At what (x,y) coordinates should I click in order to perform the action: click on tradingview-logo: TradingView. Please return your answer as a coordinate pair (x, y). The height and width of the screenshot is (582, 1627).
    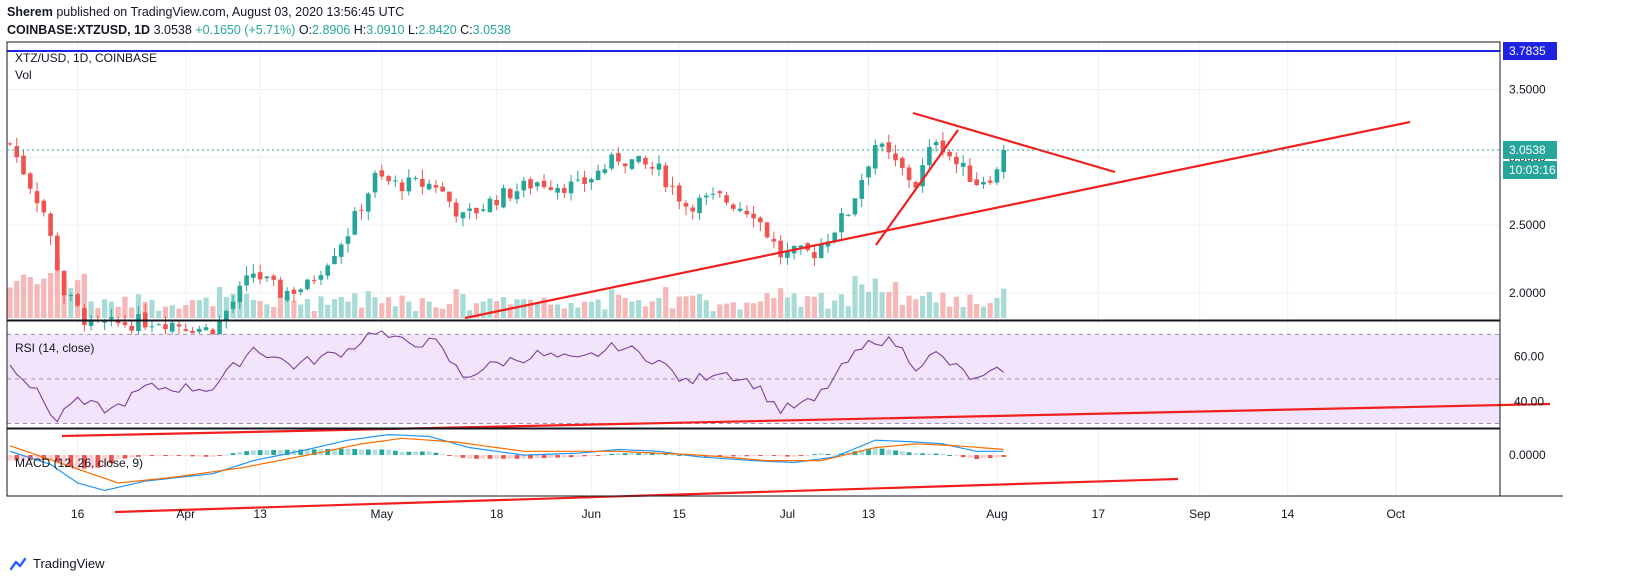
    Looking at the image, I should click on (56, 563).